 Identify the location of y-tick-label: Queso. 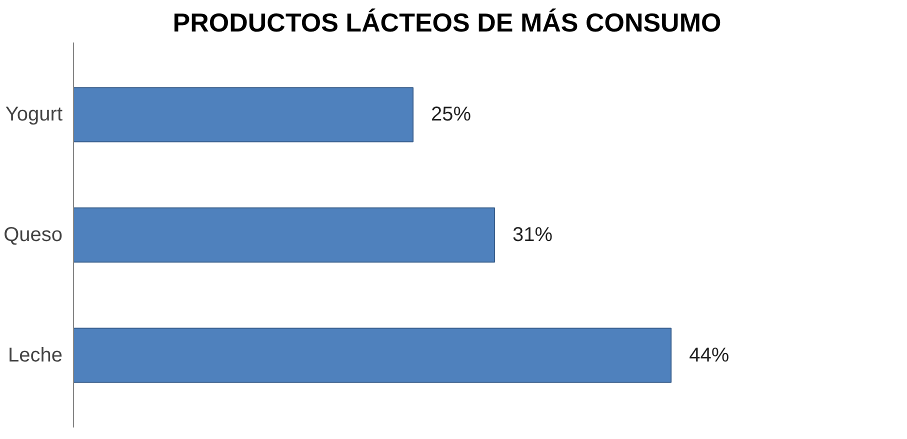
(33, 235).